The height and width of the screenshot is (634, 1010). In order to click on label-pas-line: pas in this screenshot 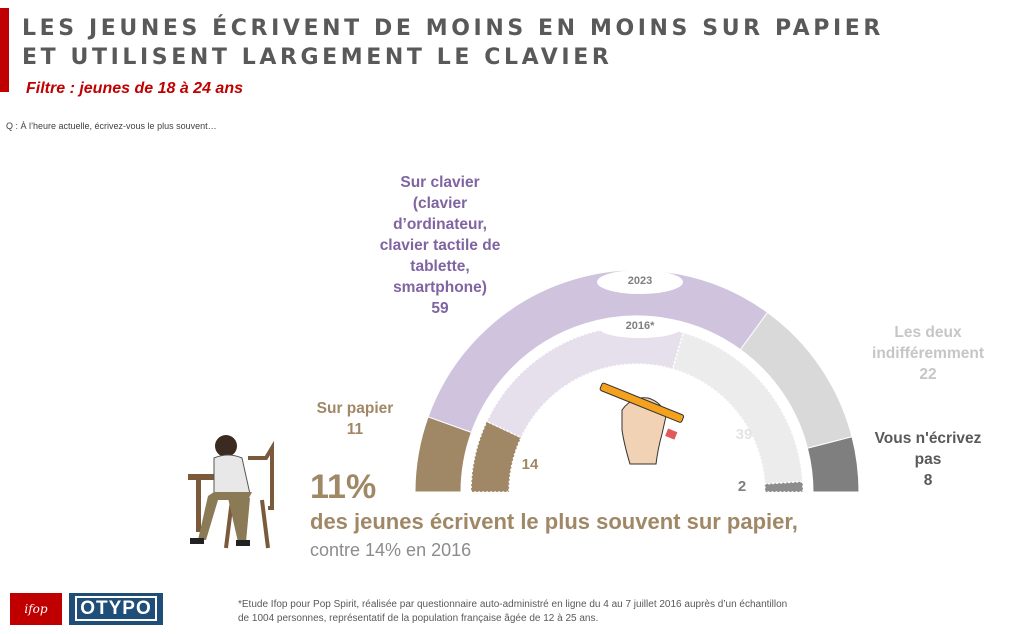, I will do `click(928, 459)`.